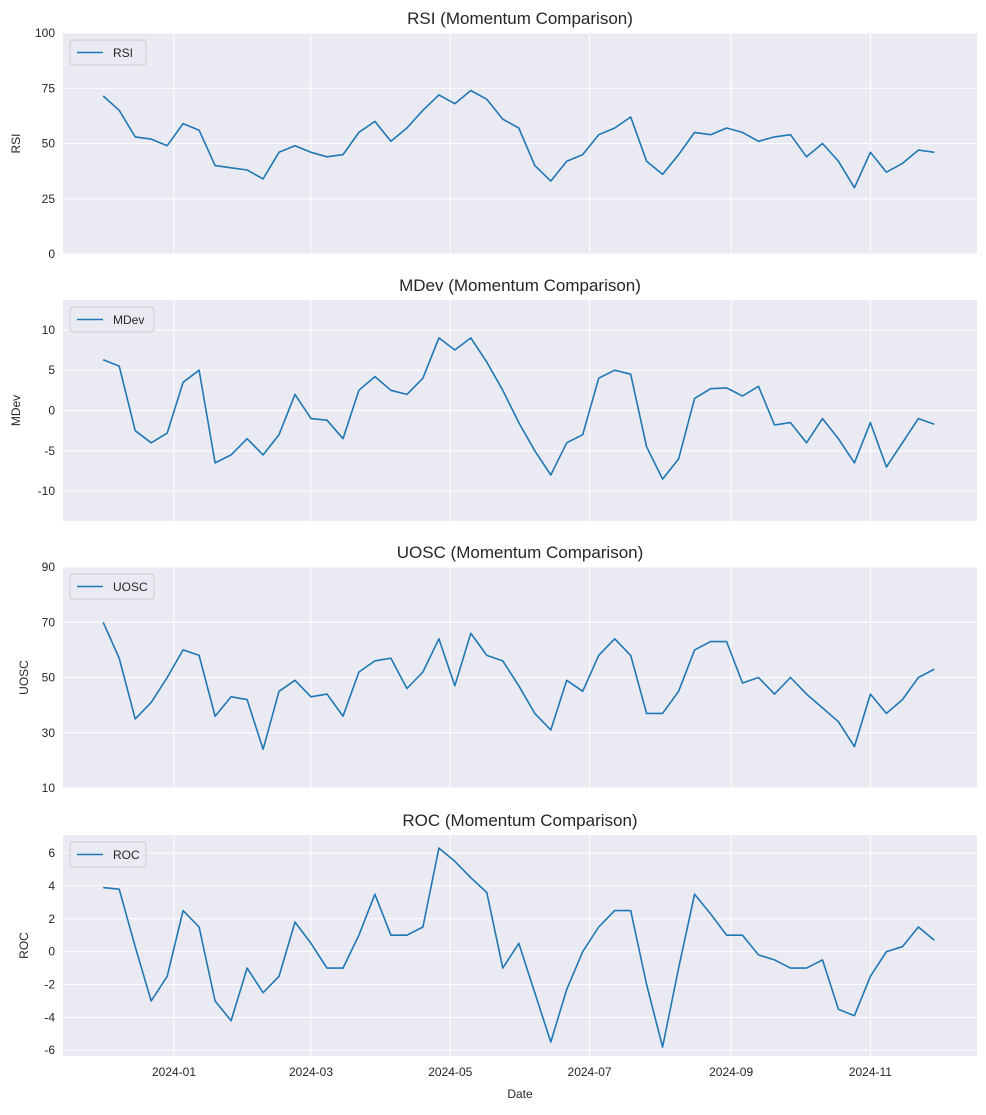  What do you see at coordinates (51, 853) in the screenshot?
I see `y-tick-label: 6` at bounding box center [51, 853].